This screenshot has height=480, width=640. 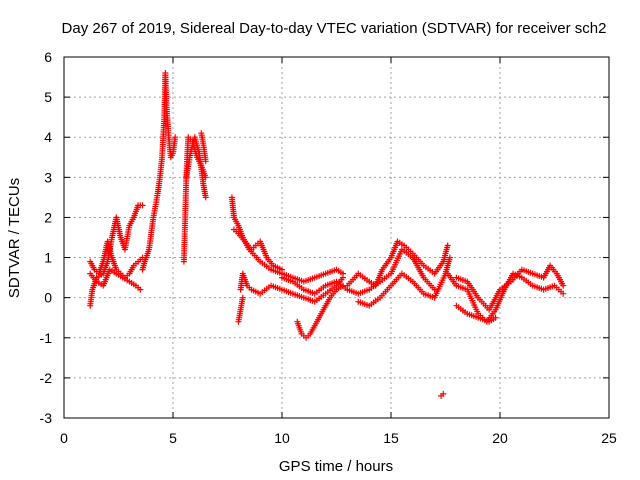 What do you see at coordinates (609, 438) in the screenshot?
I see `x-tick-label: 25` at bounding box center [609, 438].